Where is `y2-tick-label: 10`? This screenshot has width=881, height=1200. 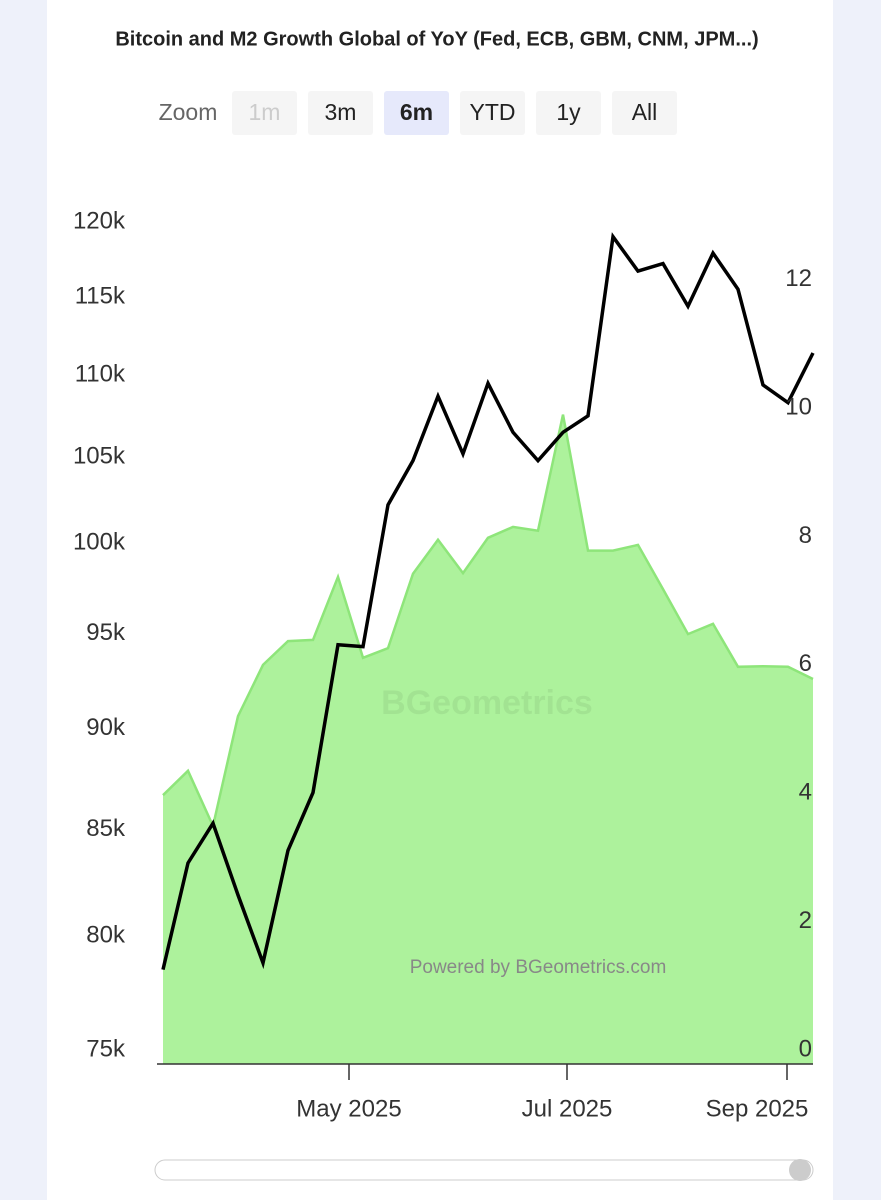
y2-tick-label: 10 is located at coordinates (798, 406).